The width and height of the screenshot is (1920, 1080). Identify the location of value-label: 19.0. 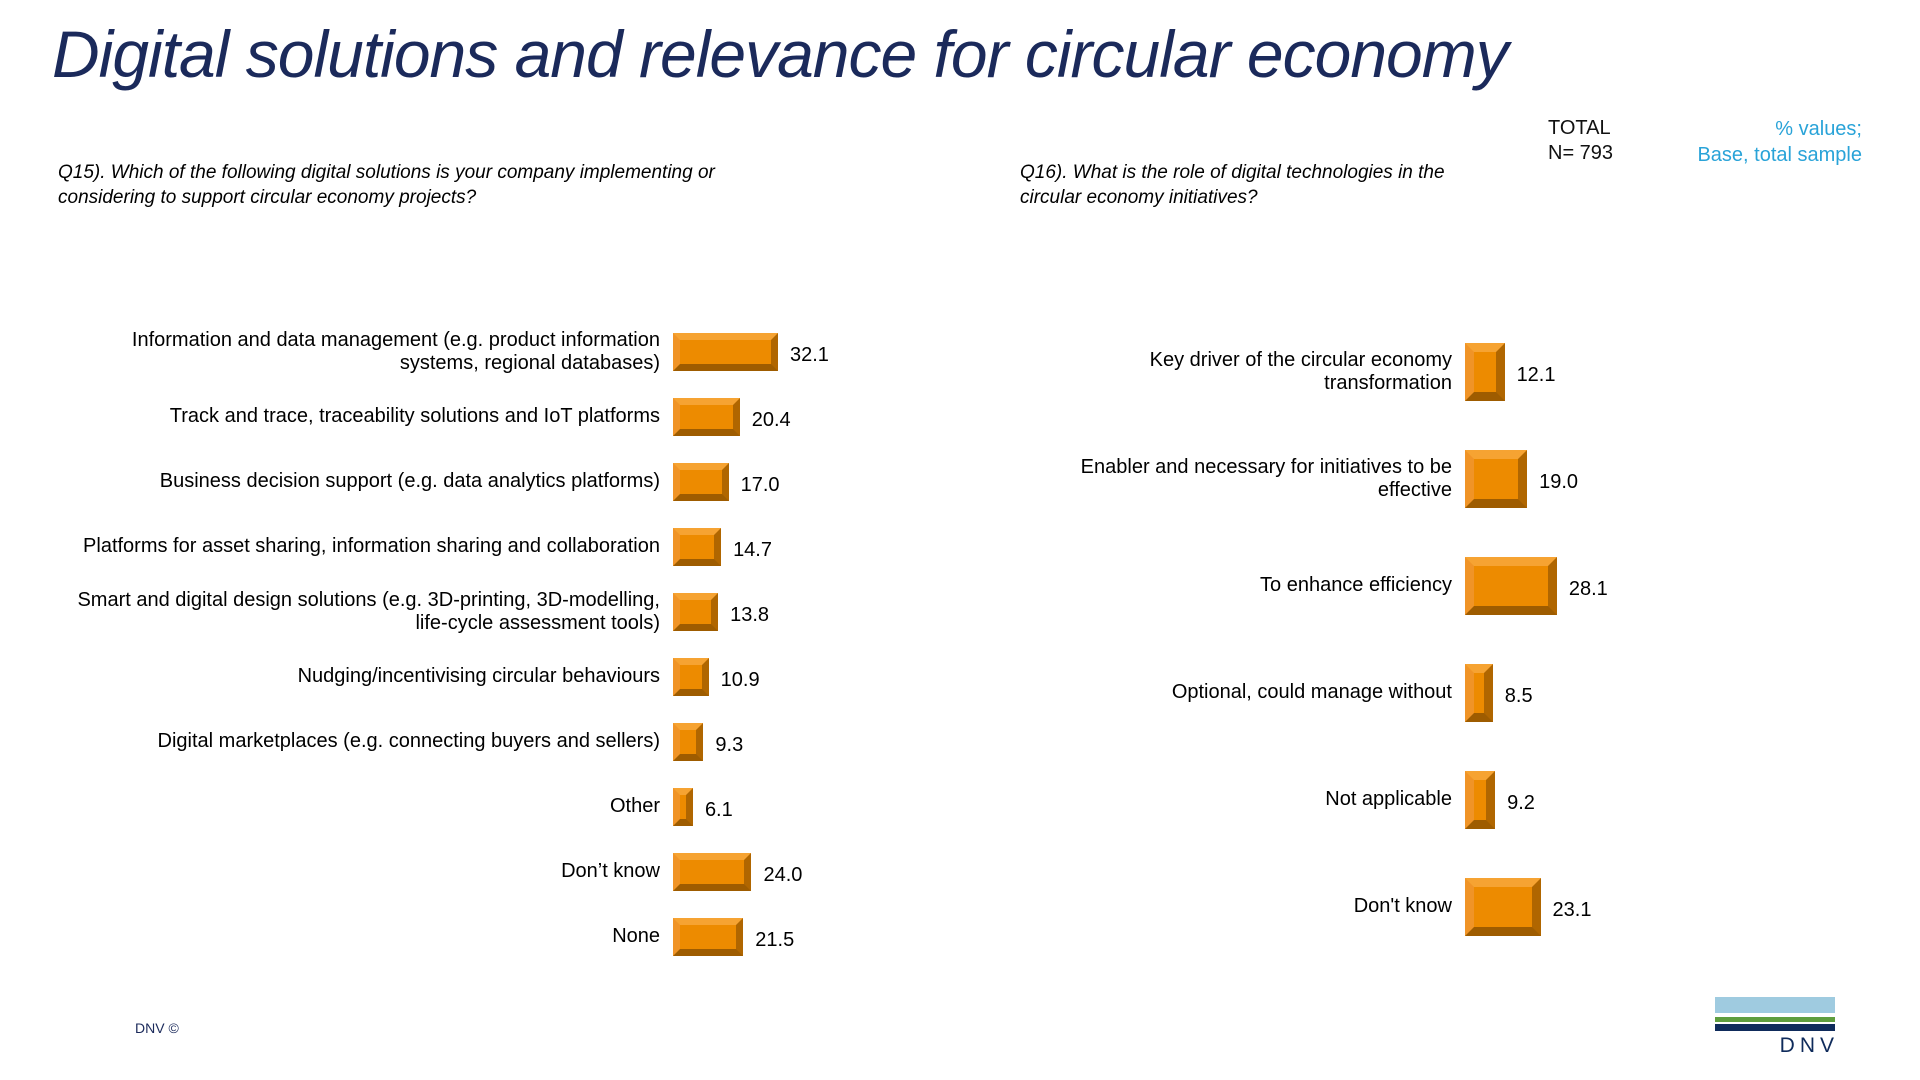
(1559, 482).